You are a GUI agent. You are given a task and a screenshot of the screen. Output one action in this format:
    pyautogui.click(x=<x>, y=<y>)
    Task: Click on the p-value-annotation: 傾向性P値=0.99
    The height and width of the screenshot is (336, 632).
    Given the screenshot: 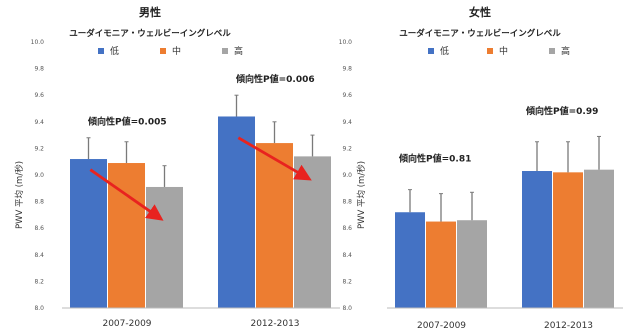 What is the action you would take?
    pyautogui.click(x=561, y=111)
    